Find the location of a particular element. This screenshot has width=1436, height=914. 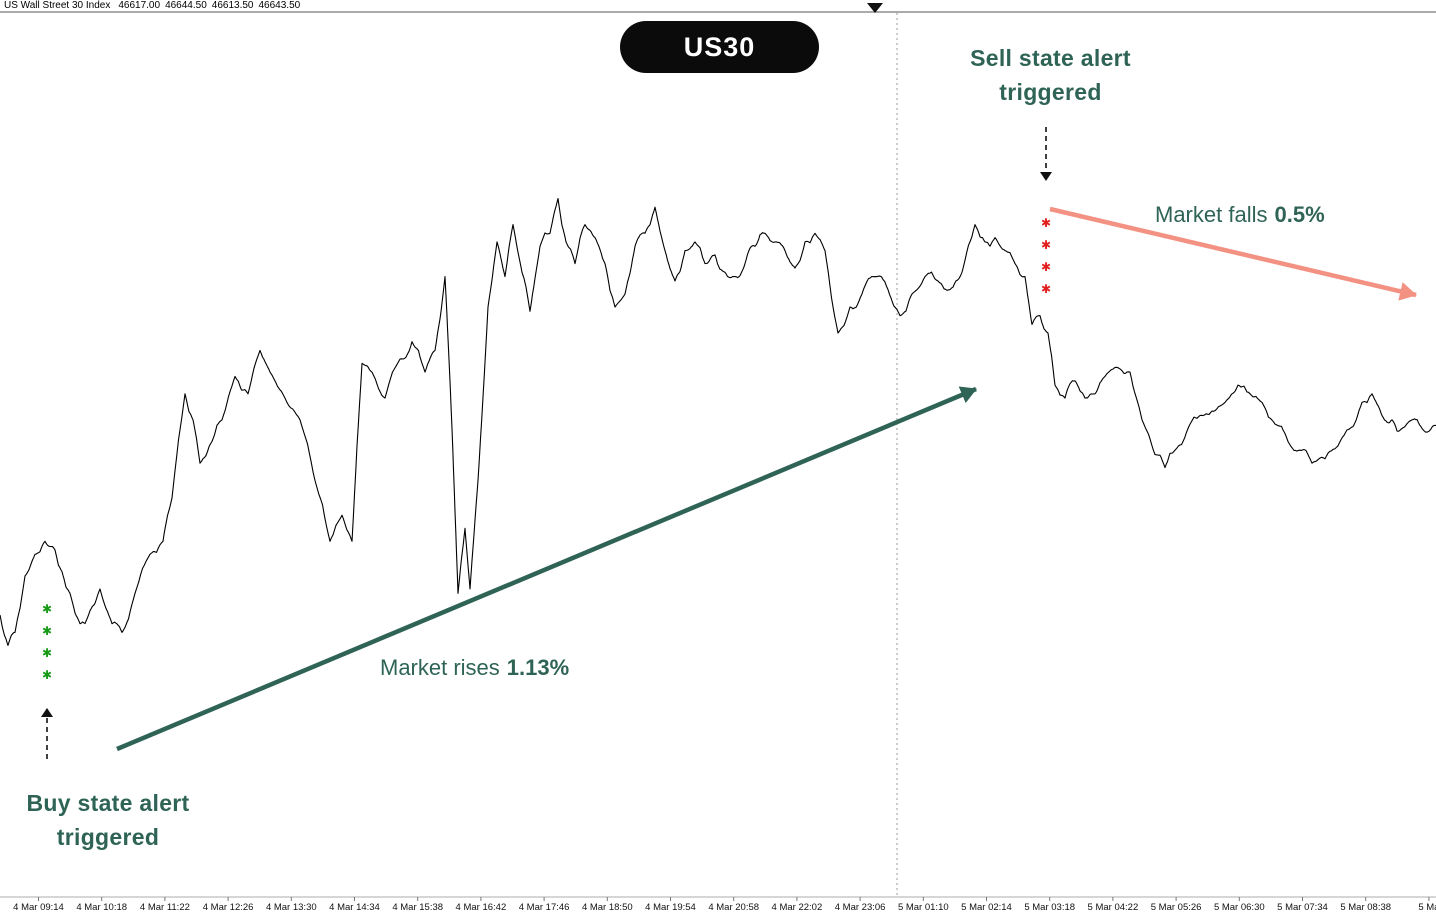

market-fall-text: Market falls is located at coordinates (1211, 214).